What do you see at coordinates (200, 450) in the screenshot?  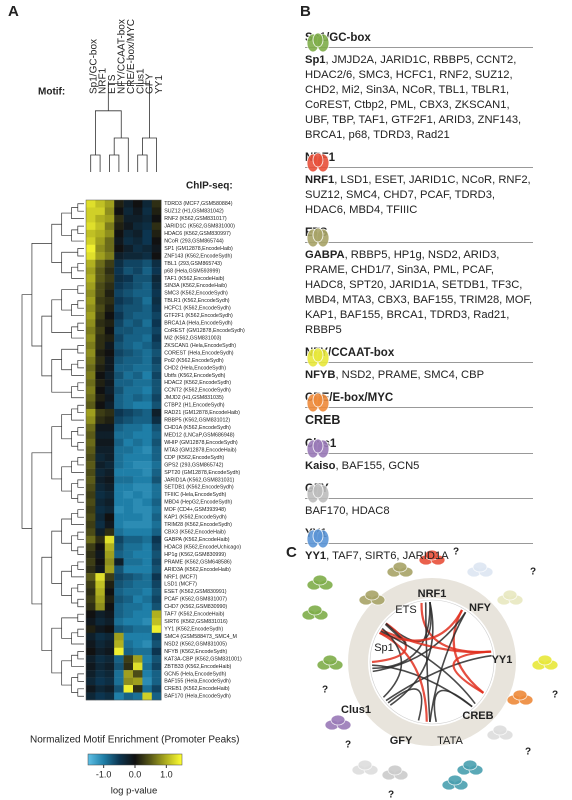 I see `row-label: MTA3 (GM12878,EncodeHaib)` at bounding box center [200, 450].